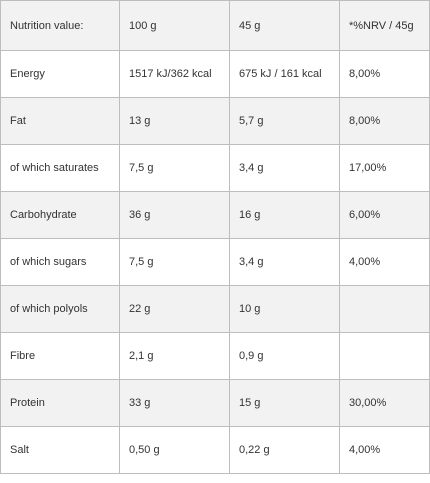  I want to click on table-row-saturates: of which saturates 7,5 g 3,4 g 17,00%, so click(215, 168).